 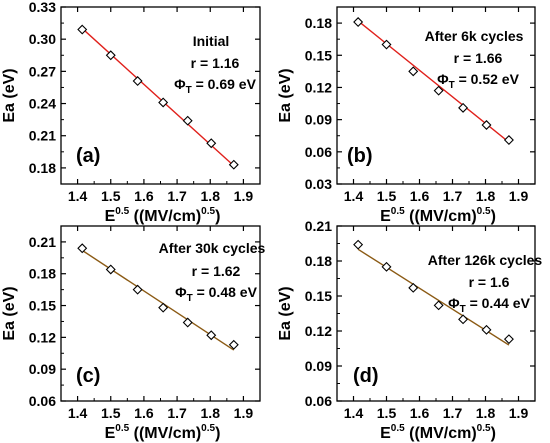 What do you see at coordinates (285, 95) in the screenshot?
I see `y-axis-title: Ea (eV)` at bounding box center [285, 95].